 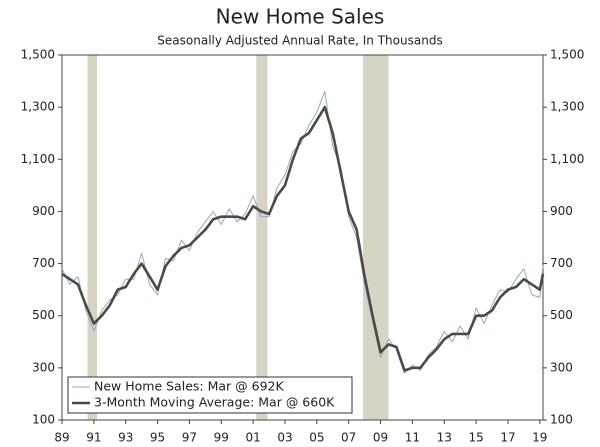 What do you see at coordinates (412, 438) in the screenshot?
I see `x-tick-label: 11` at bounding box center [412, 438].